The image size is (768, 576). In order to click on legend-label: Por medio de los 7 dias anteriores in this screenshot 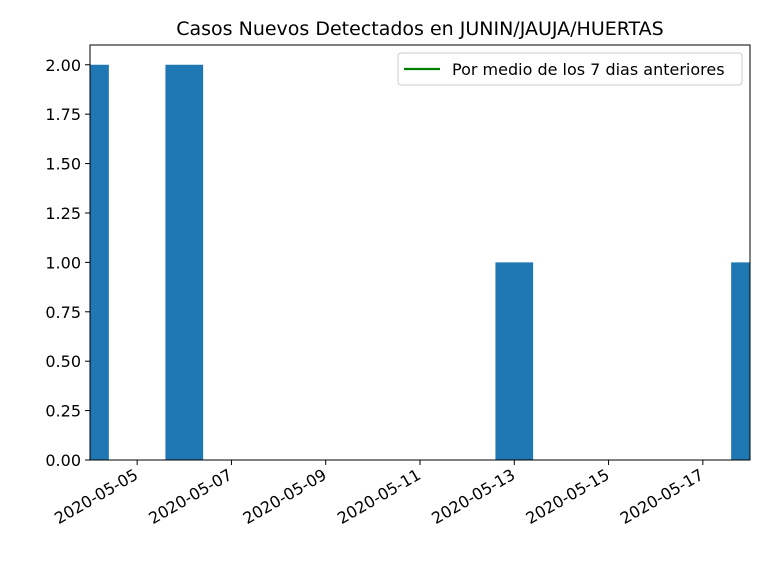, I will do `click(588, 69)`.